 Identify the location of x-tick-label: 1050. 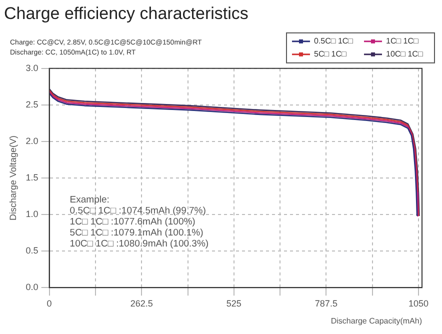
(418, 303).